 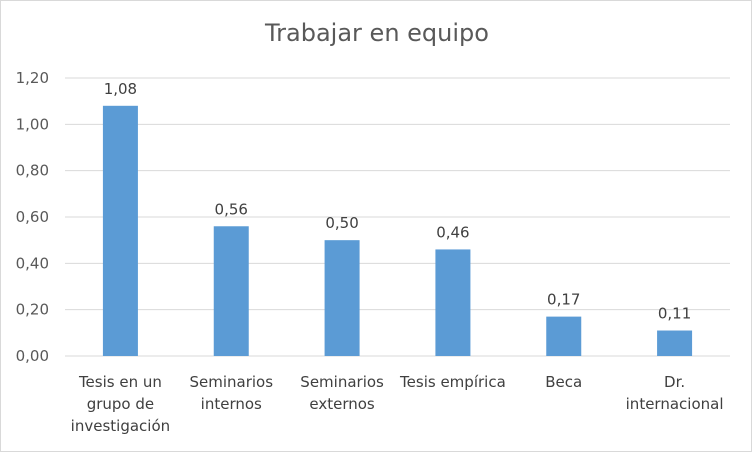 What do you see at coordinates (342, 404) in the screenshot?
I see `x-category-line: externos` at bounding box center [342, 404].